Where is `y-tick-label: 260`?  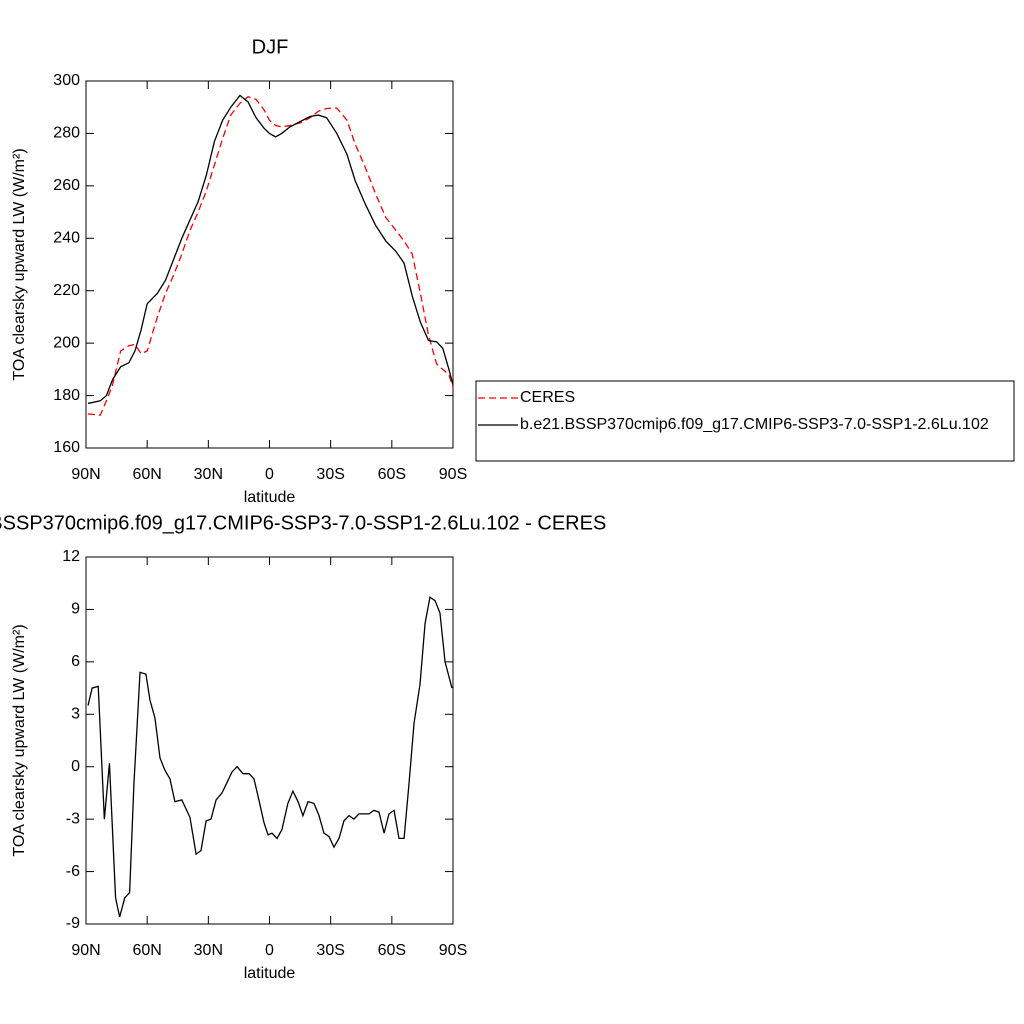
y-tick-label: 260 is located at coordinates (66, 185).